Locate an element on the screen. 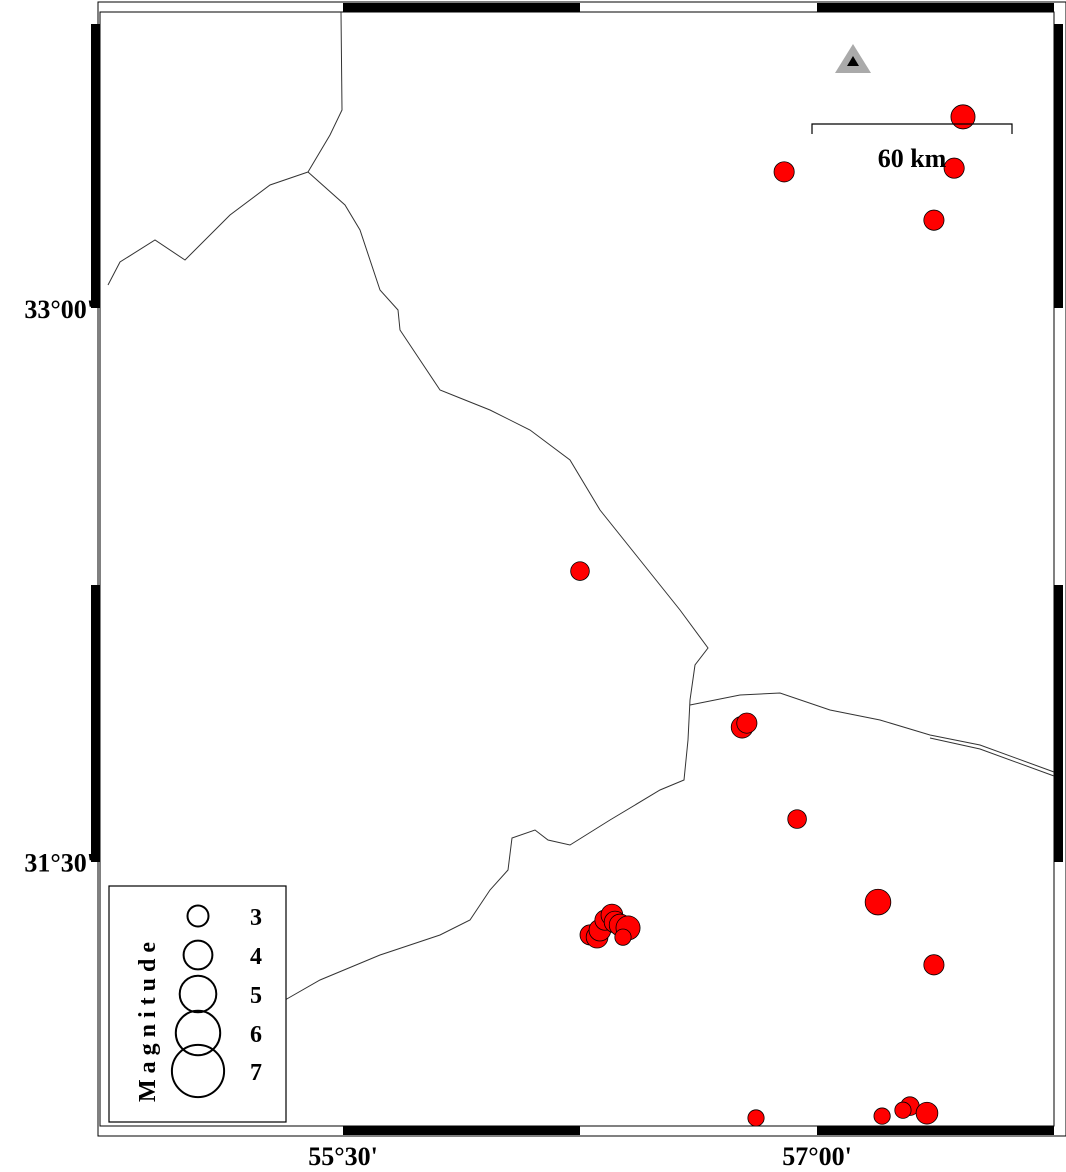 This screenshot has width=1066, height=1172. scale-bar-line is located at coordinates (912, 128).